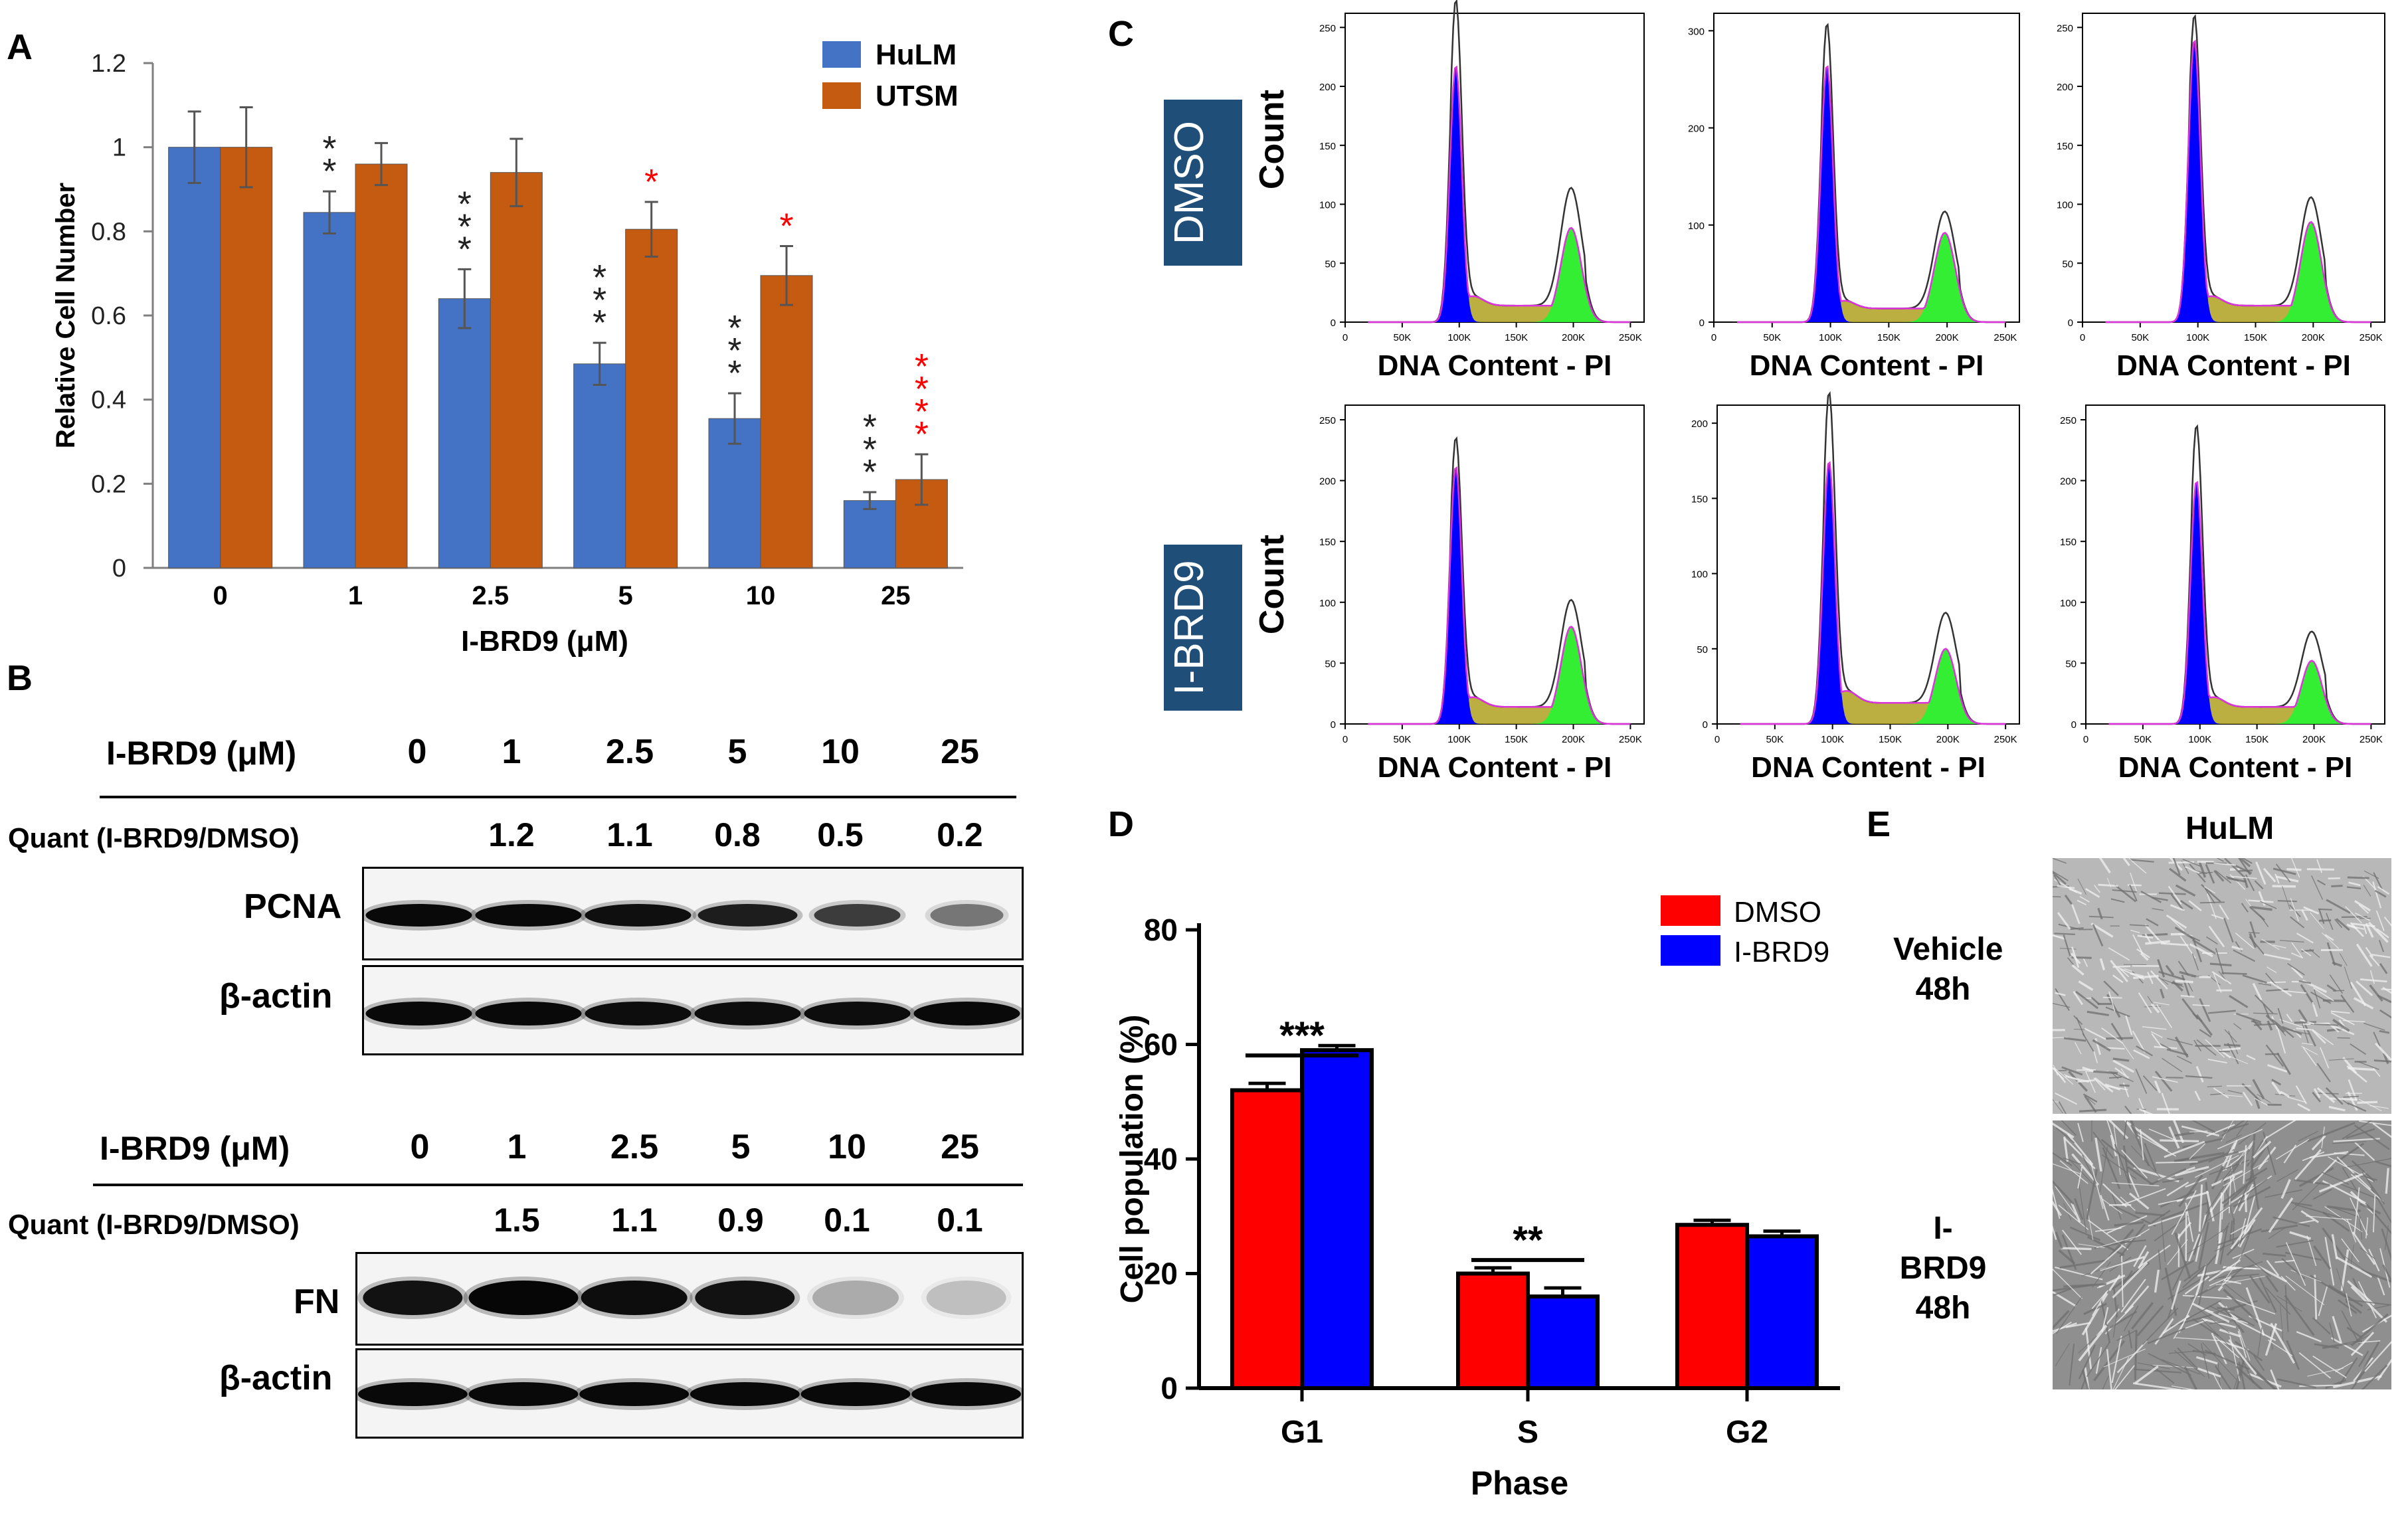 This screenshot has height=1513, width=2408. Describe the element at coordinates (1161, 1274) in the screenshot. I see `d-y-tick-label: 20` at that location.